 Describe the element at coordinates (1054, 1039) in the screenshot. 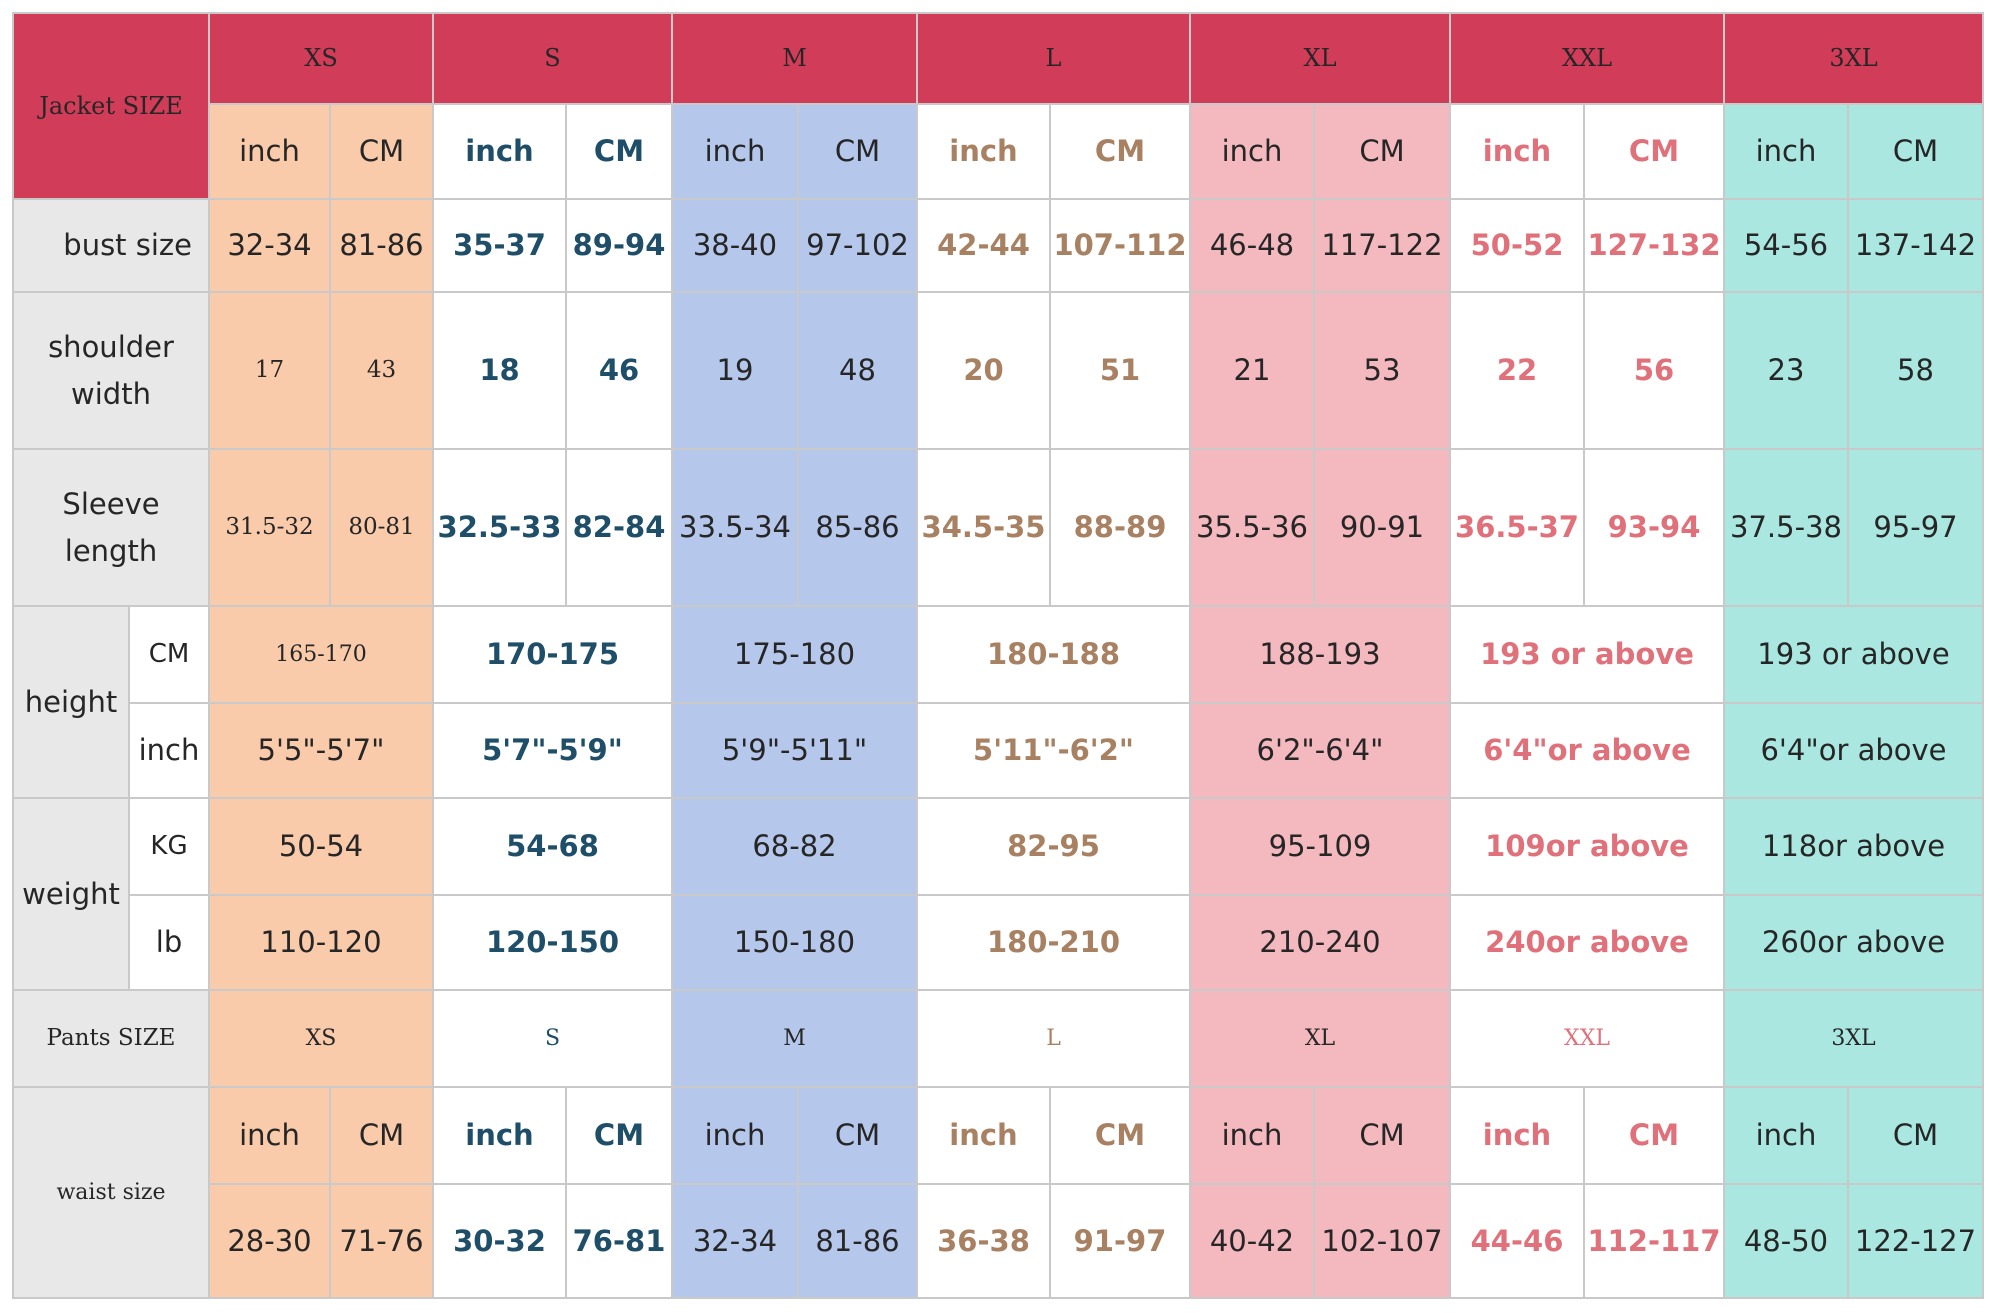

I see `pants-size-3: L` at that location.